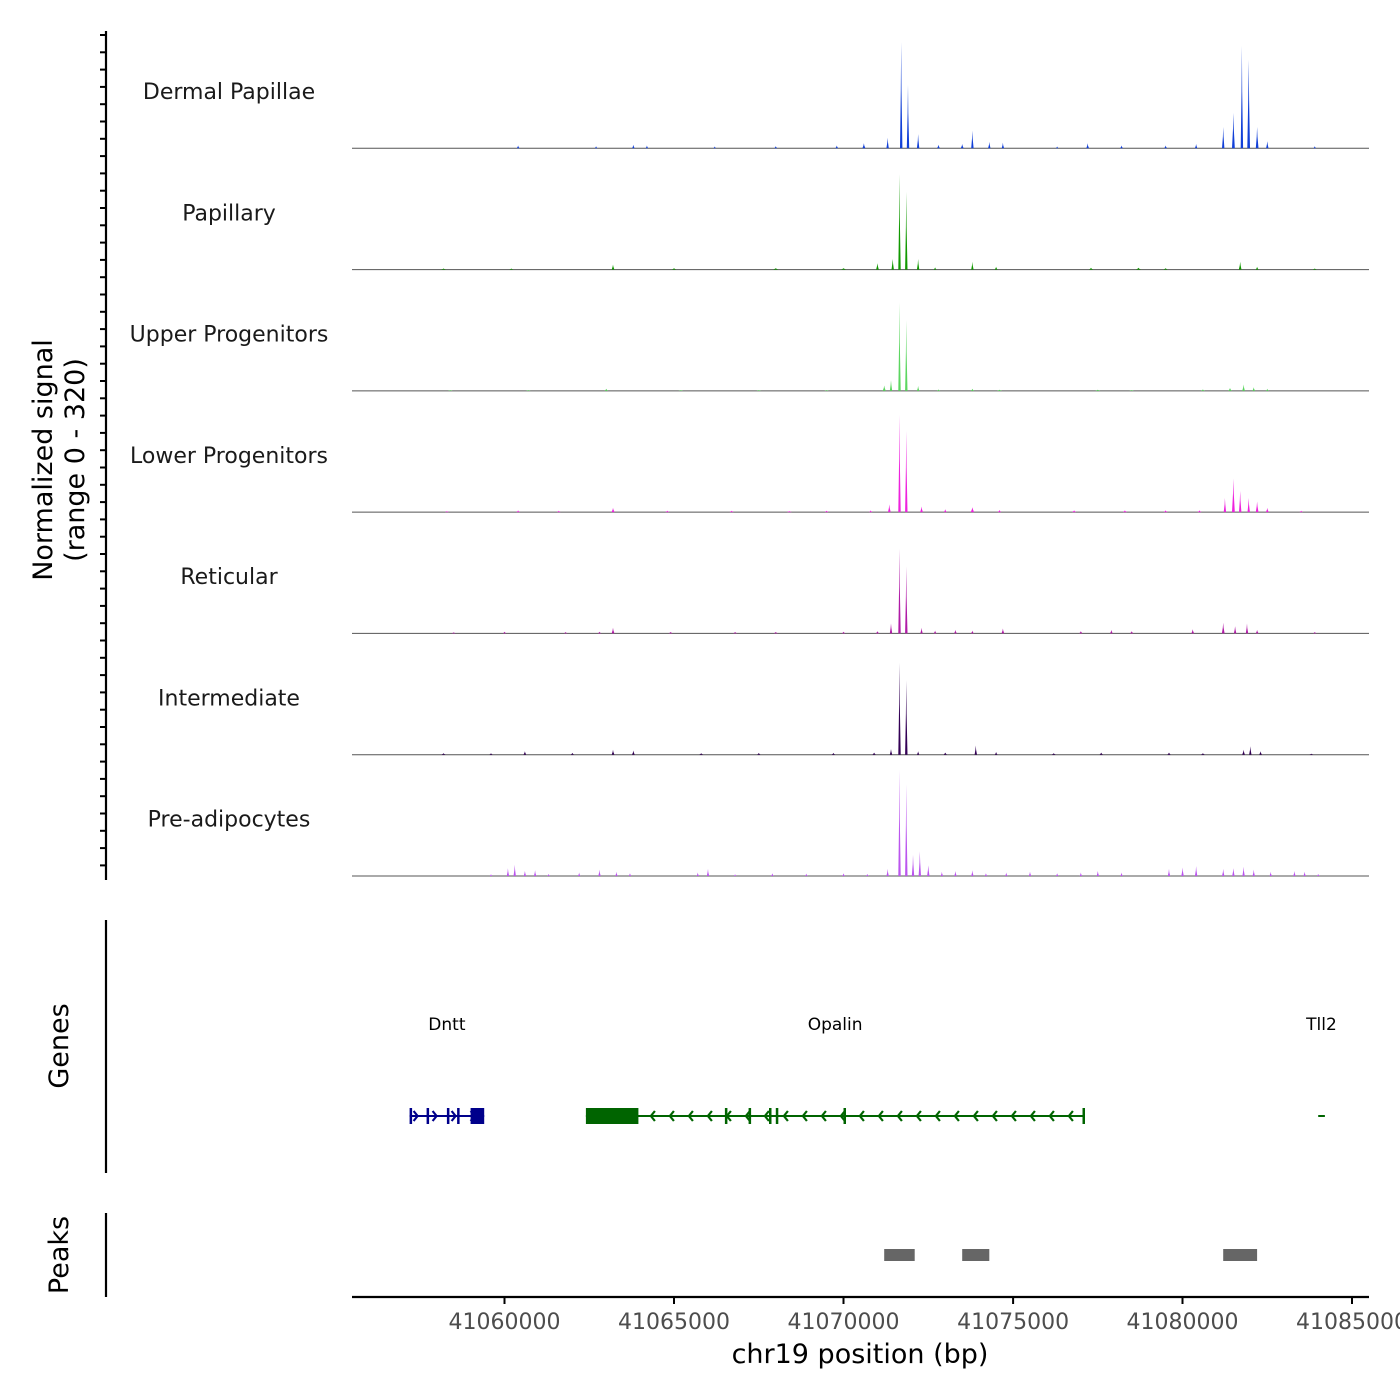  Describe the element at coordinates (844, 1322) in the screenshot. I see `x-tick-label: 41070000` at that location.